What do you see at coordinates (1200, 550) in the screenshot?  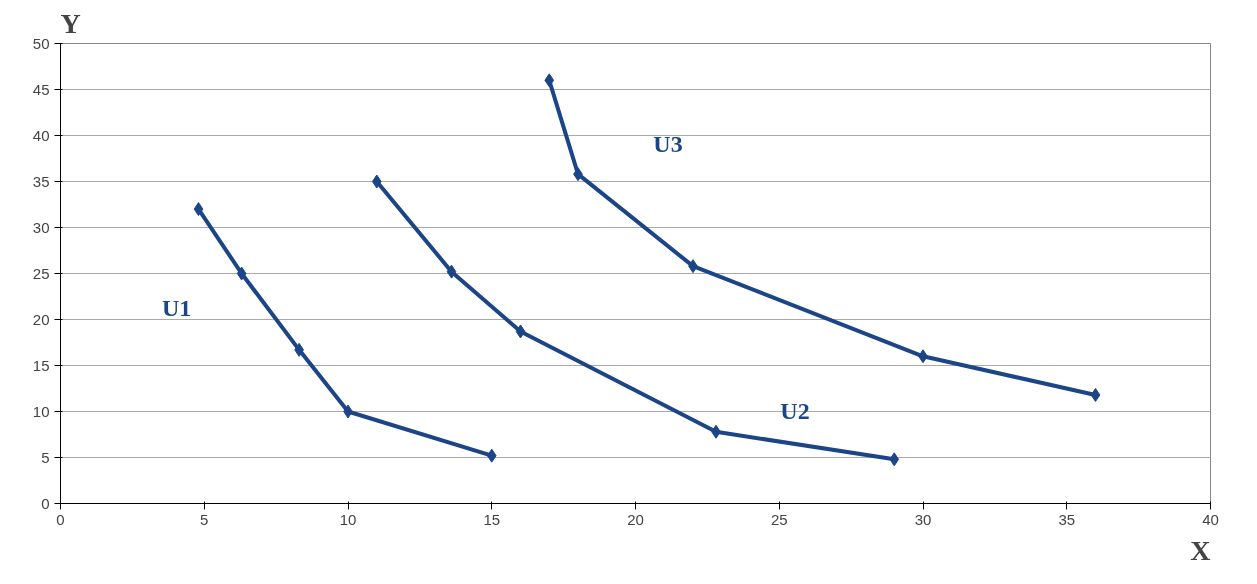 I see `x-axis-title: X` at bounding box center [1200, 550].